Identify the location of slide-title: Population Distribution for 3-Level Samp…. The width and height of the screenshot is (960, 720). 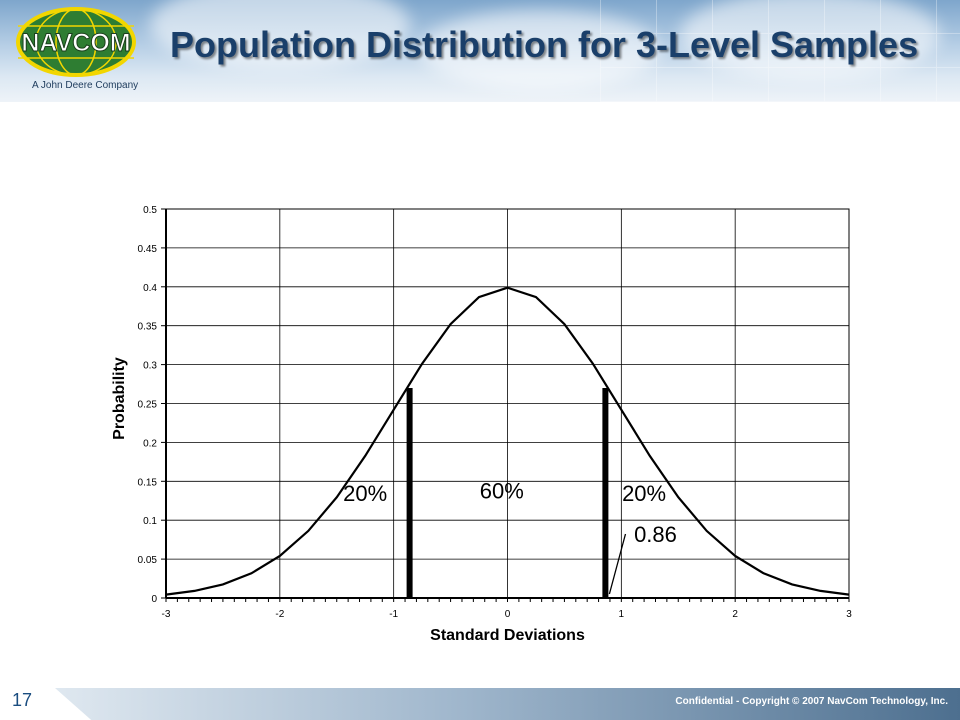
(544, 44).